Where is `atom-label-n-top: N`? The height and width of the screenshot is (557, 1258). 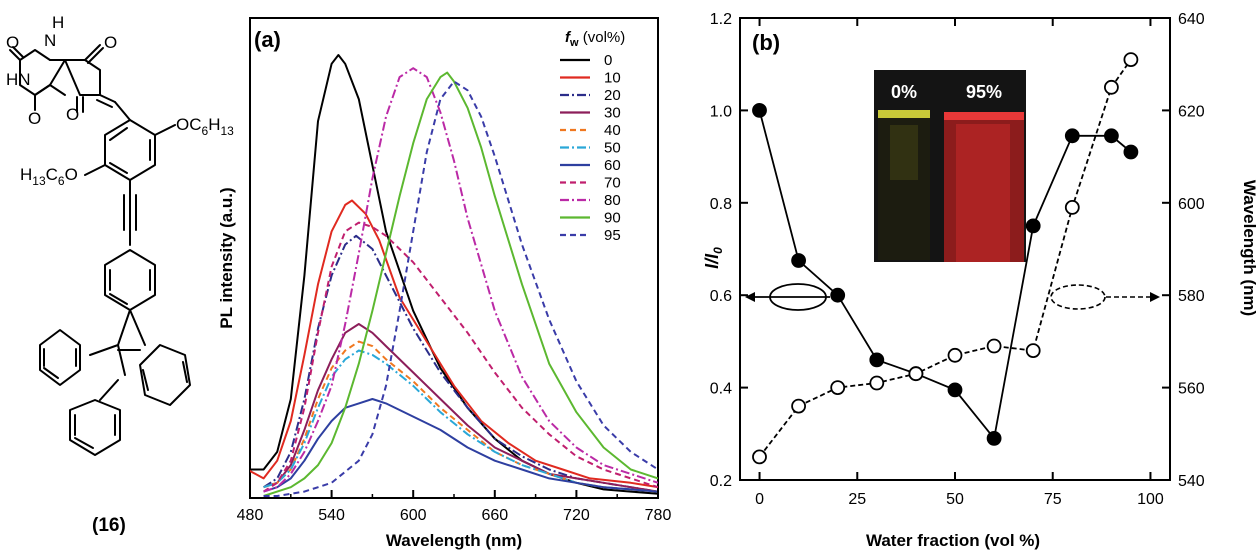 atom-label-n-top: N is located at coordinates (50, 40).